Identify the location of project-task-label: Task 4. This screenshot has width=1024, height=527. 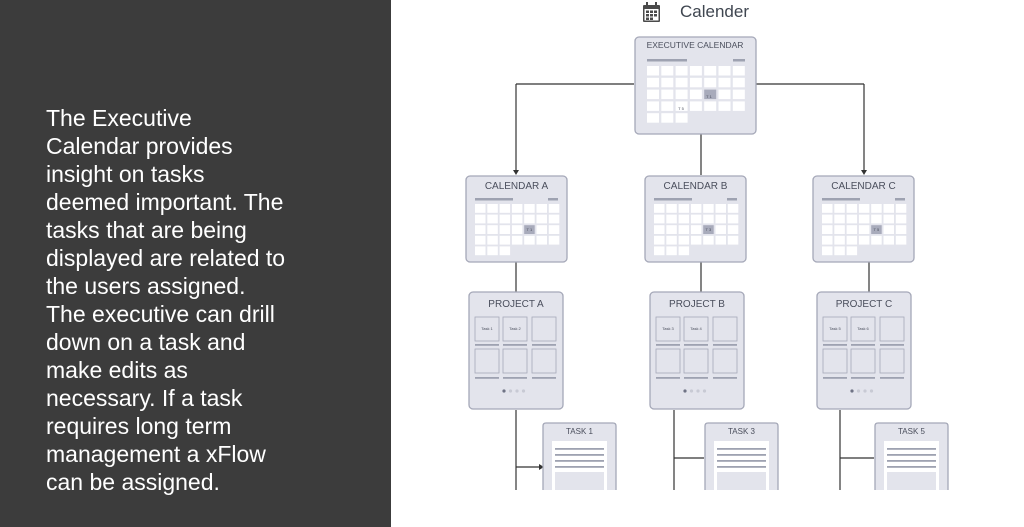
(696, 328).